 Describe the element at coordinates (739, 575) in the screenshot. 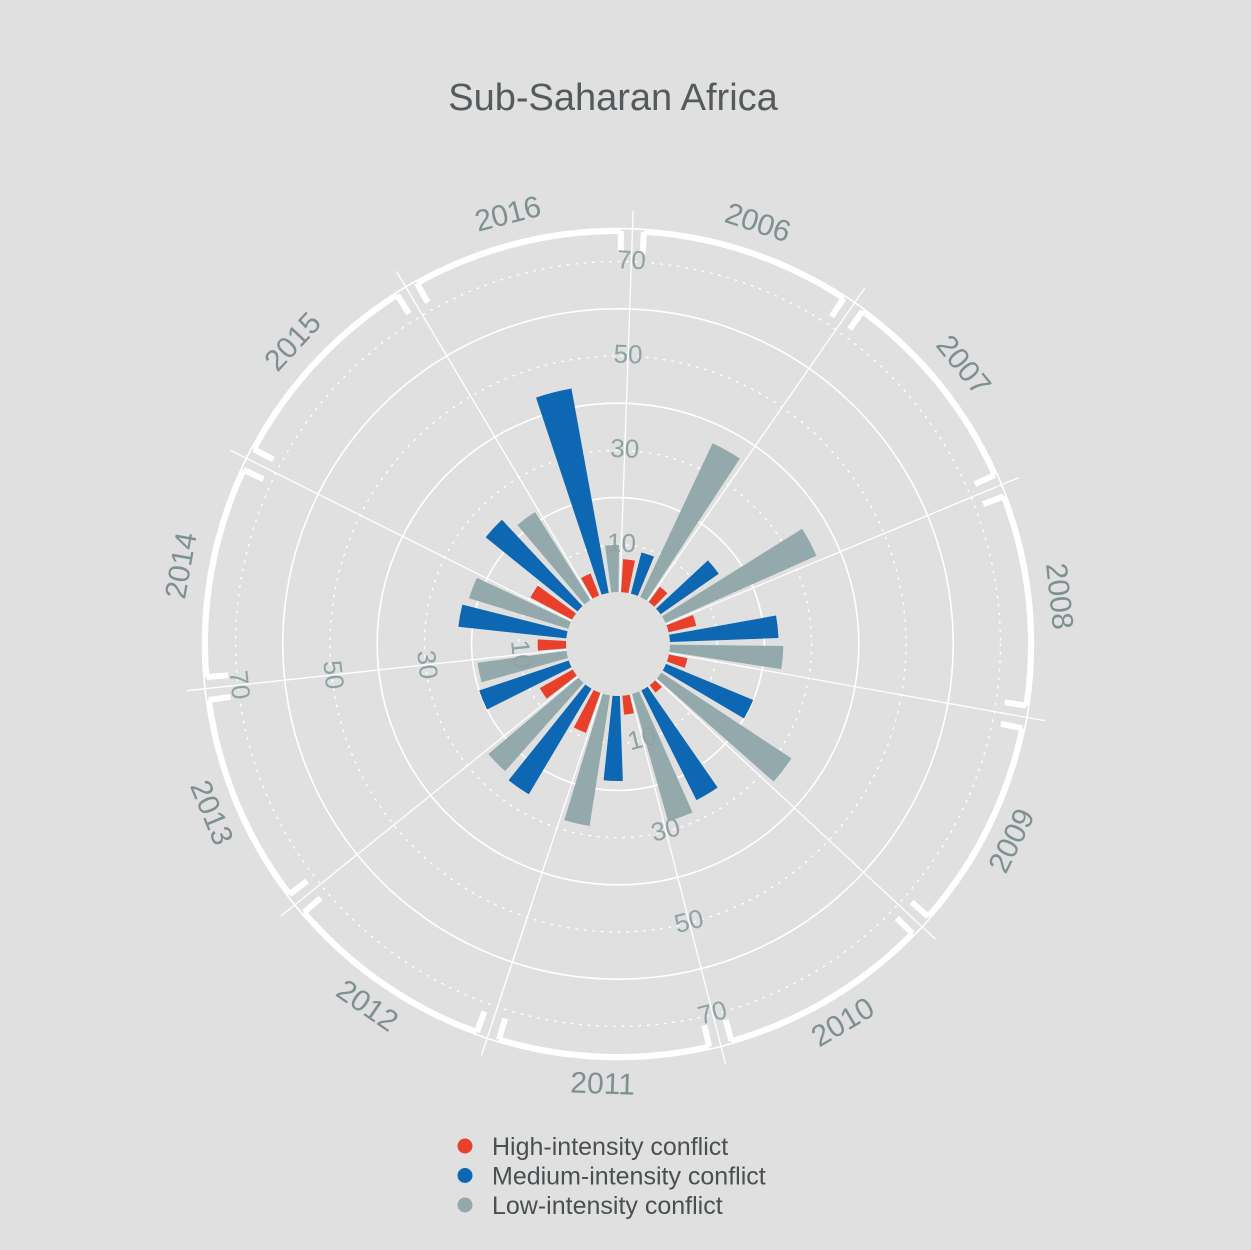

I see `bar-2007-low` at that location.